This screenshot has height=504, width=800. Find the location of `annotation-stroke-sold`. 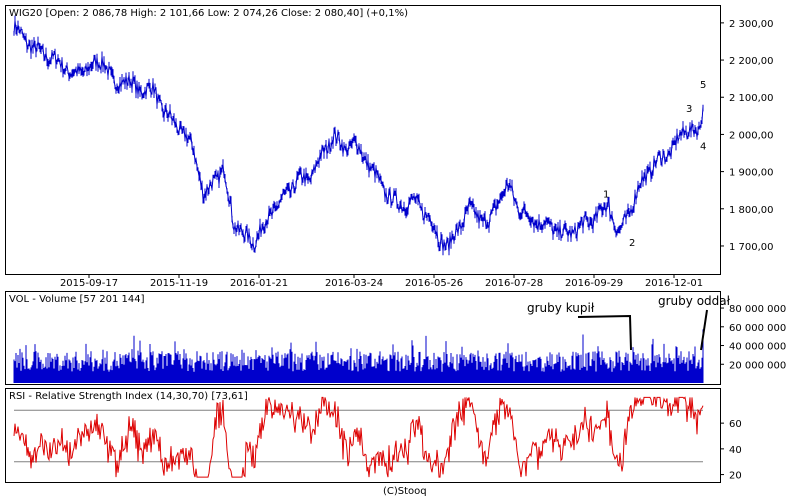

annotation-stroke-sold is located at coordinates (704, 330).